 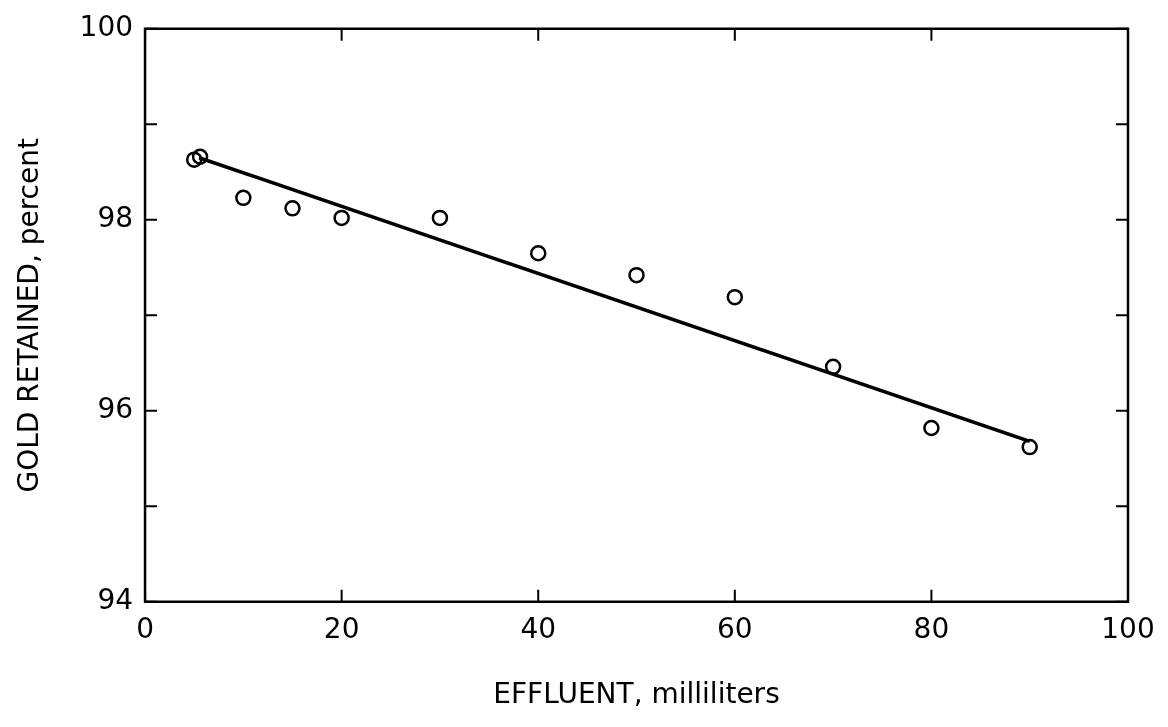 I want to click on x-tick-label: 0, so click(x=145, y=628).